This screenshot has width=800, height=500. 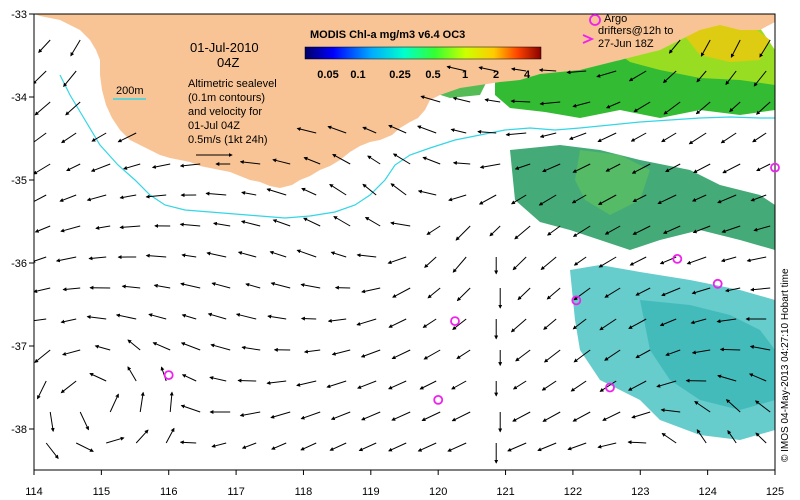 I want to click on colorbar-labels: 0.05 0.1 0.25 0.5 1 2 4, so click(x=424, y=75).